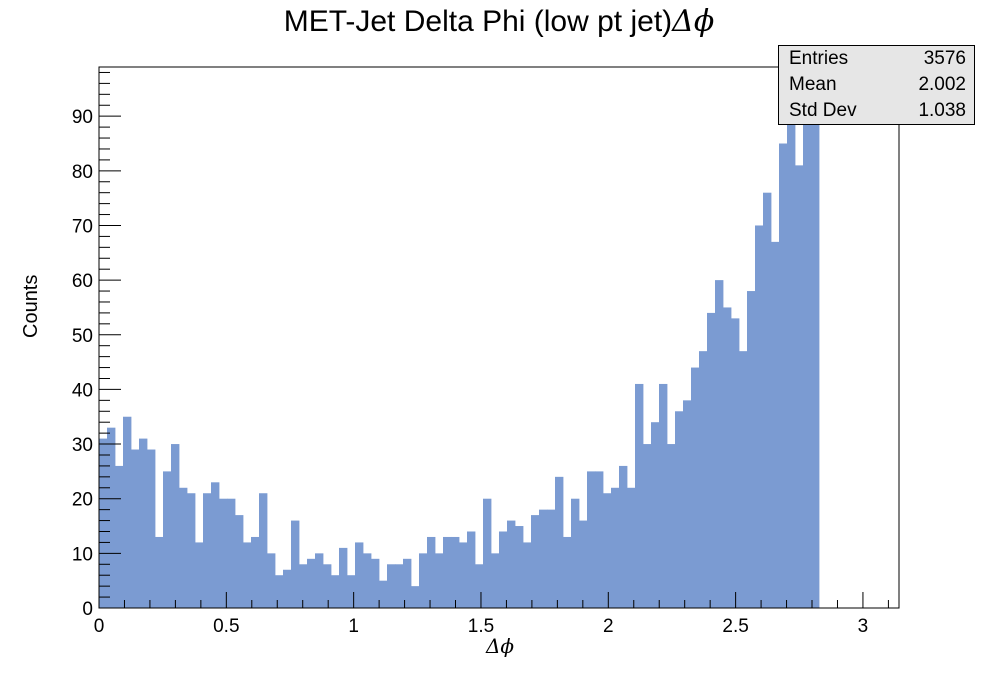 Image resolution: width=998 pixels, height=676 pixels. Describe the element at coordinates (82, 226) in the screenshot. I see `y-tick-label: 70` at that location.